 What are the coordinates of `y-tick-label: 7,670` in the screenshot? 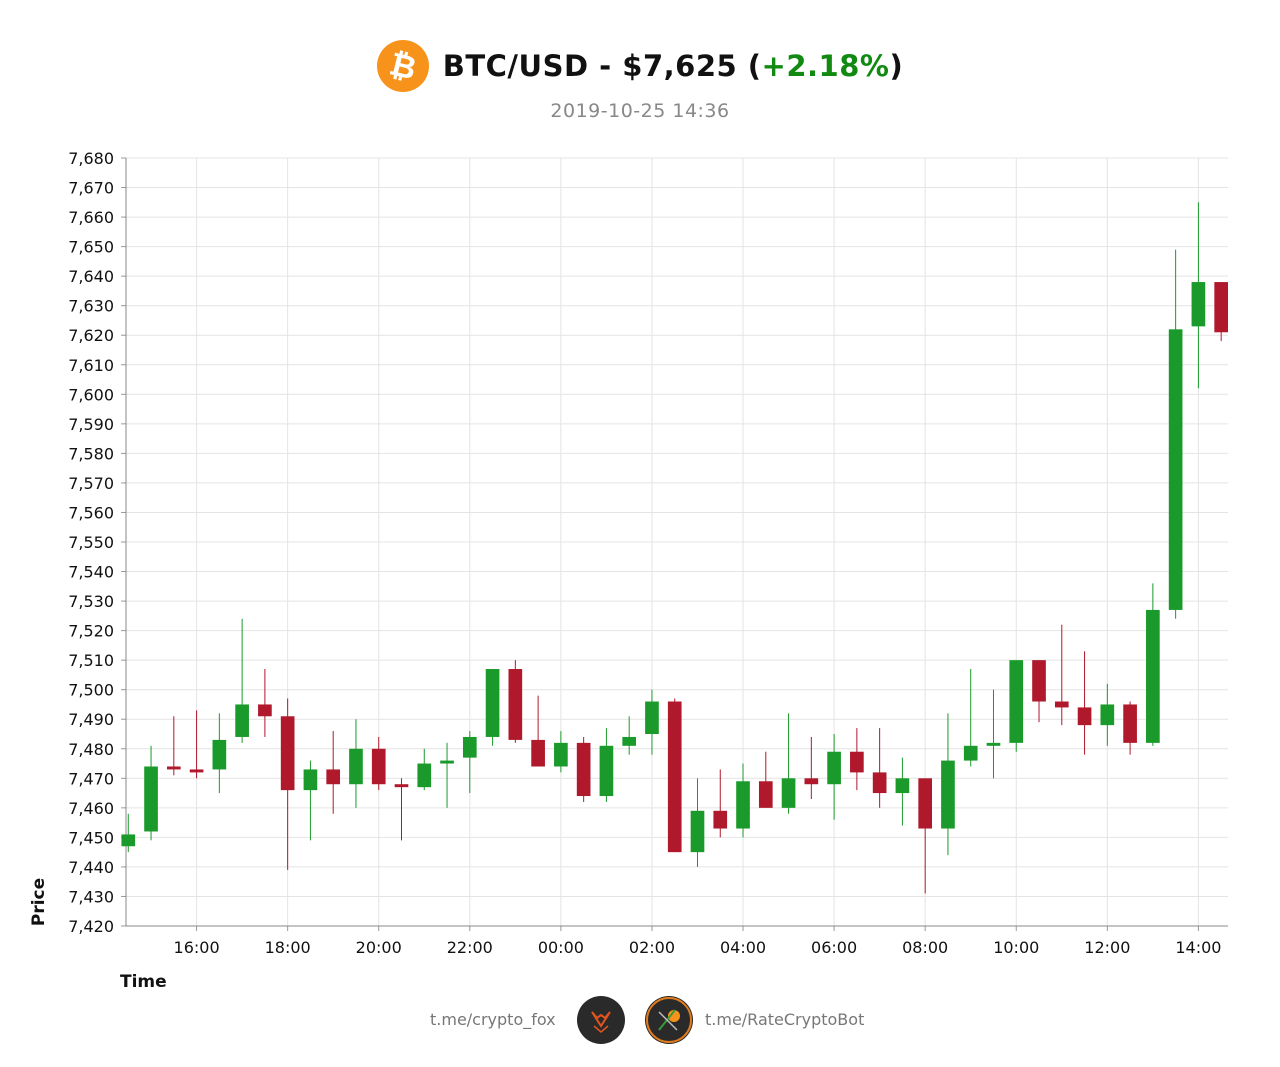 It's located at (91, 188).